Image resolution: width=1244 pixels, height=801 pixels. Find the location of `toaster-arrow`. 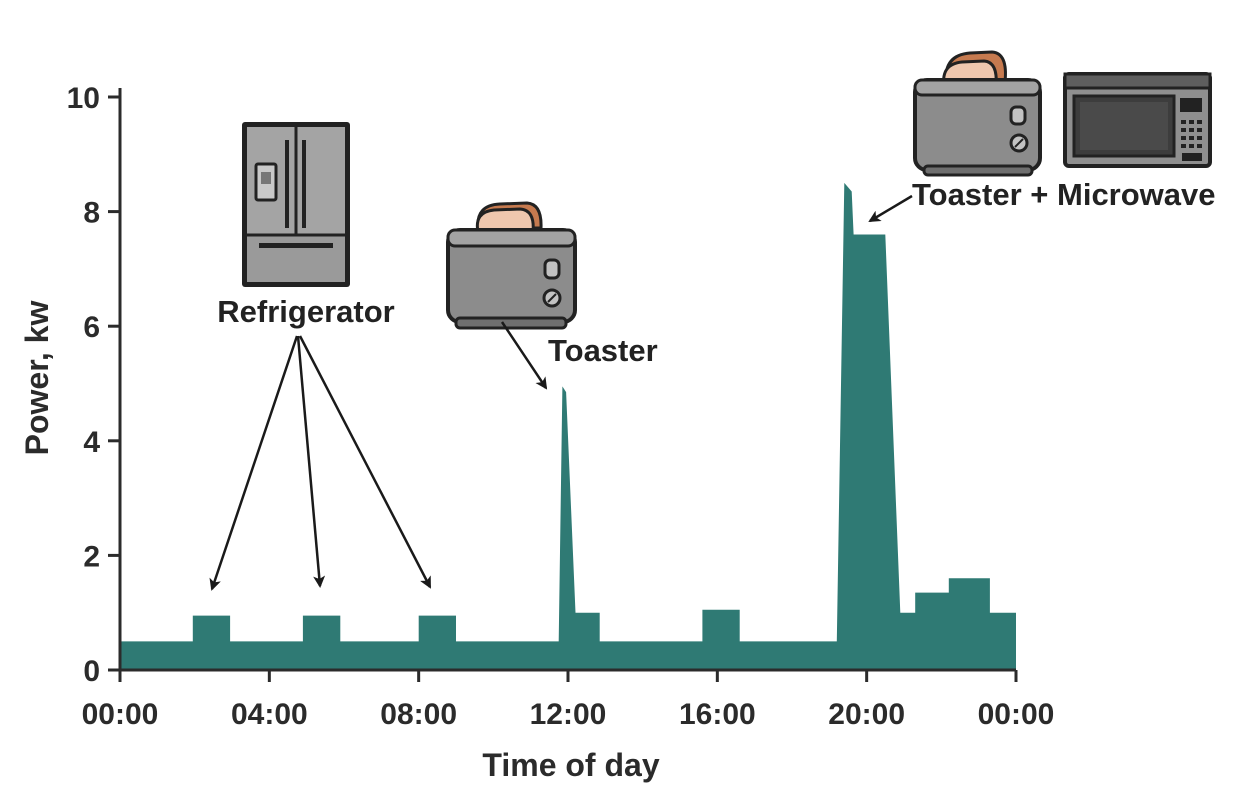

toaster-arrow is located at coordinates (524, 355).